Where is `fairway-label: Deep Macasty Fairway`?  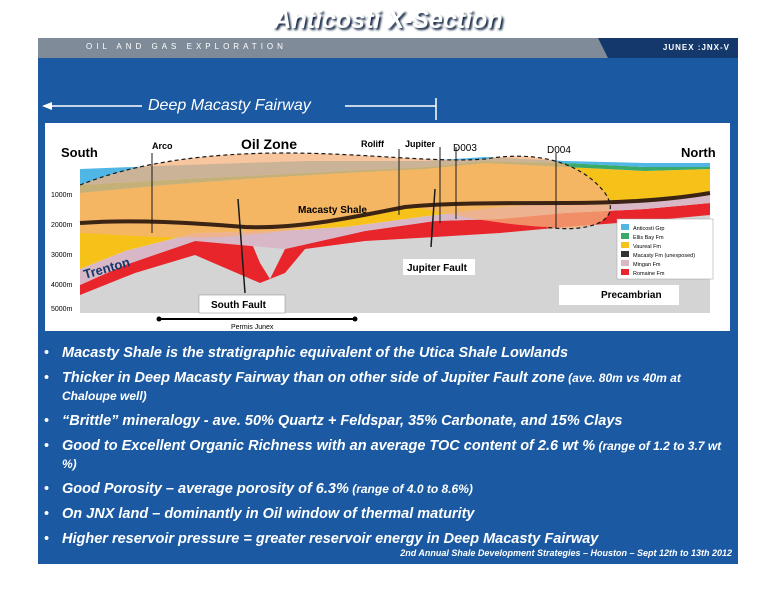 fairway-label: Deep Macasty Fairway is located at coordinates (229, 105).